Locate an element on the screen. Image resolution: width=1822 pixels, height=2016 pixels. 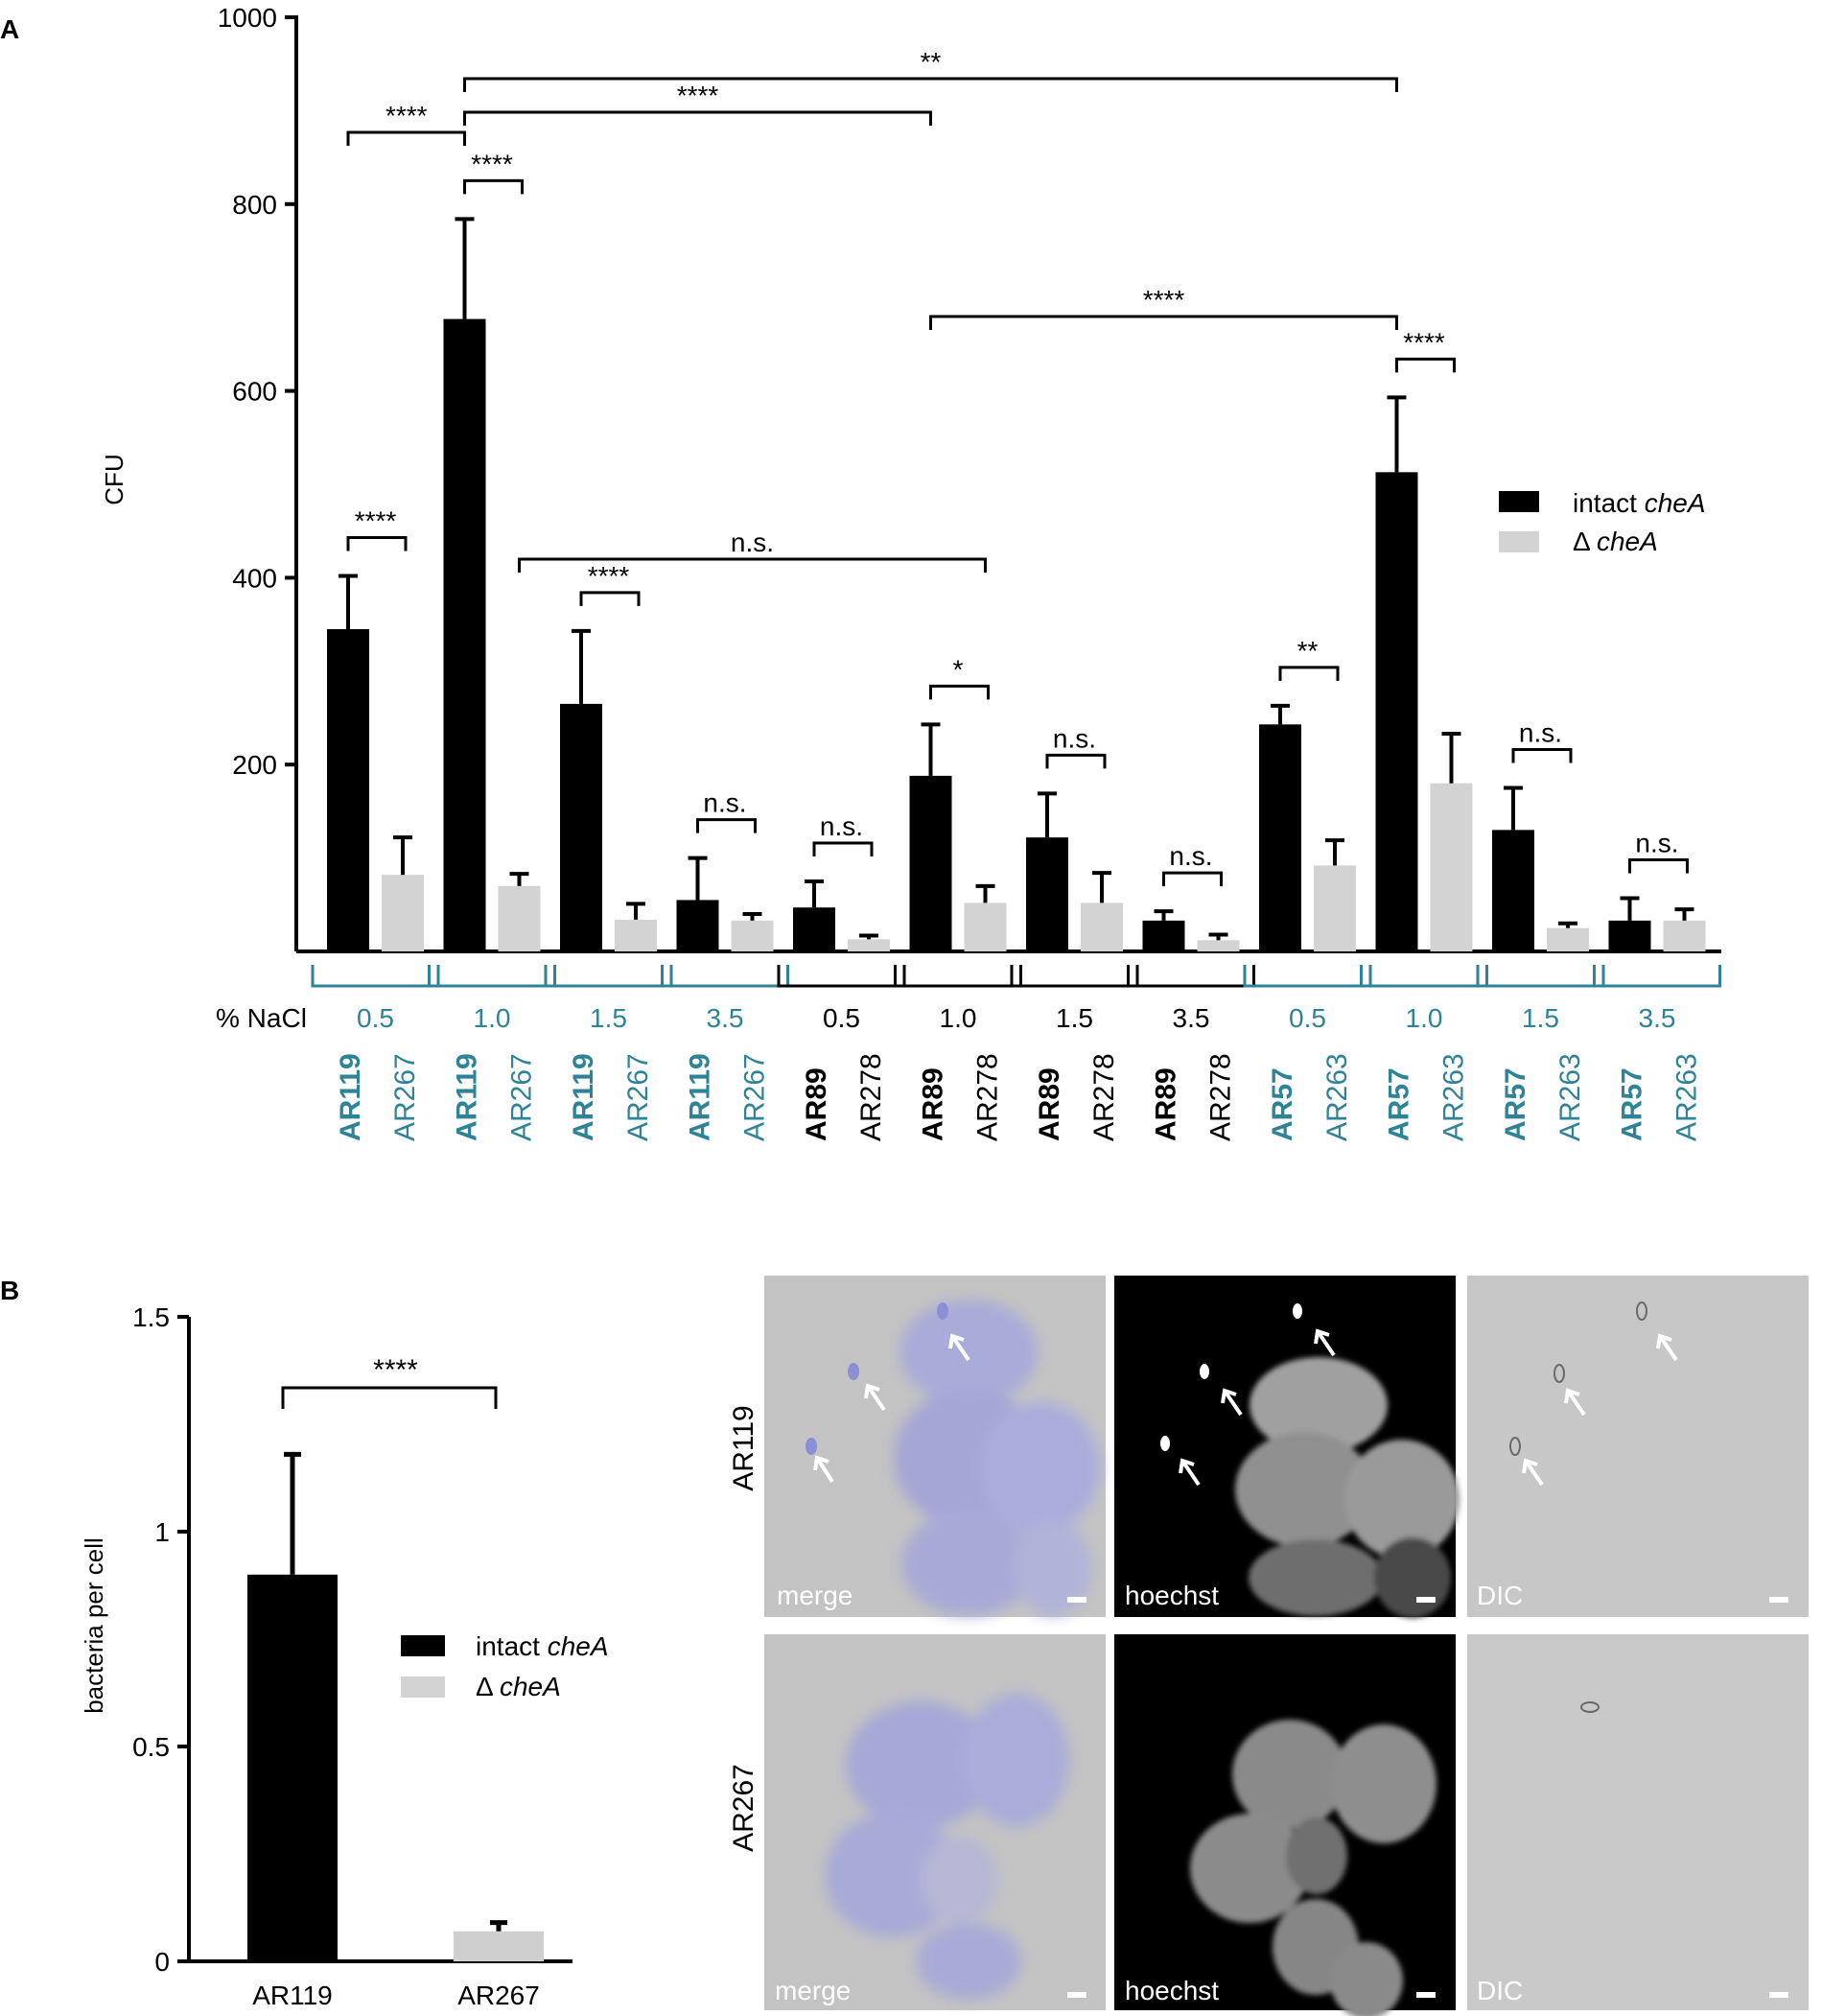
legend-label-delta: Δ cheA is located at coordinates (1615, 541).